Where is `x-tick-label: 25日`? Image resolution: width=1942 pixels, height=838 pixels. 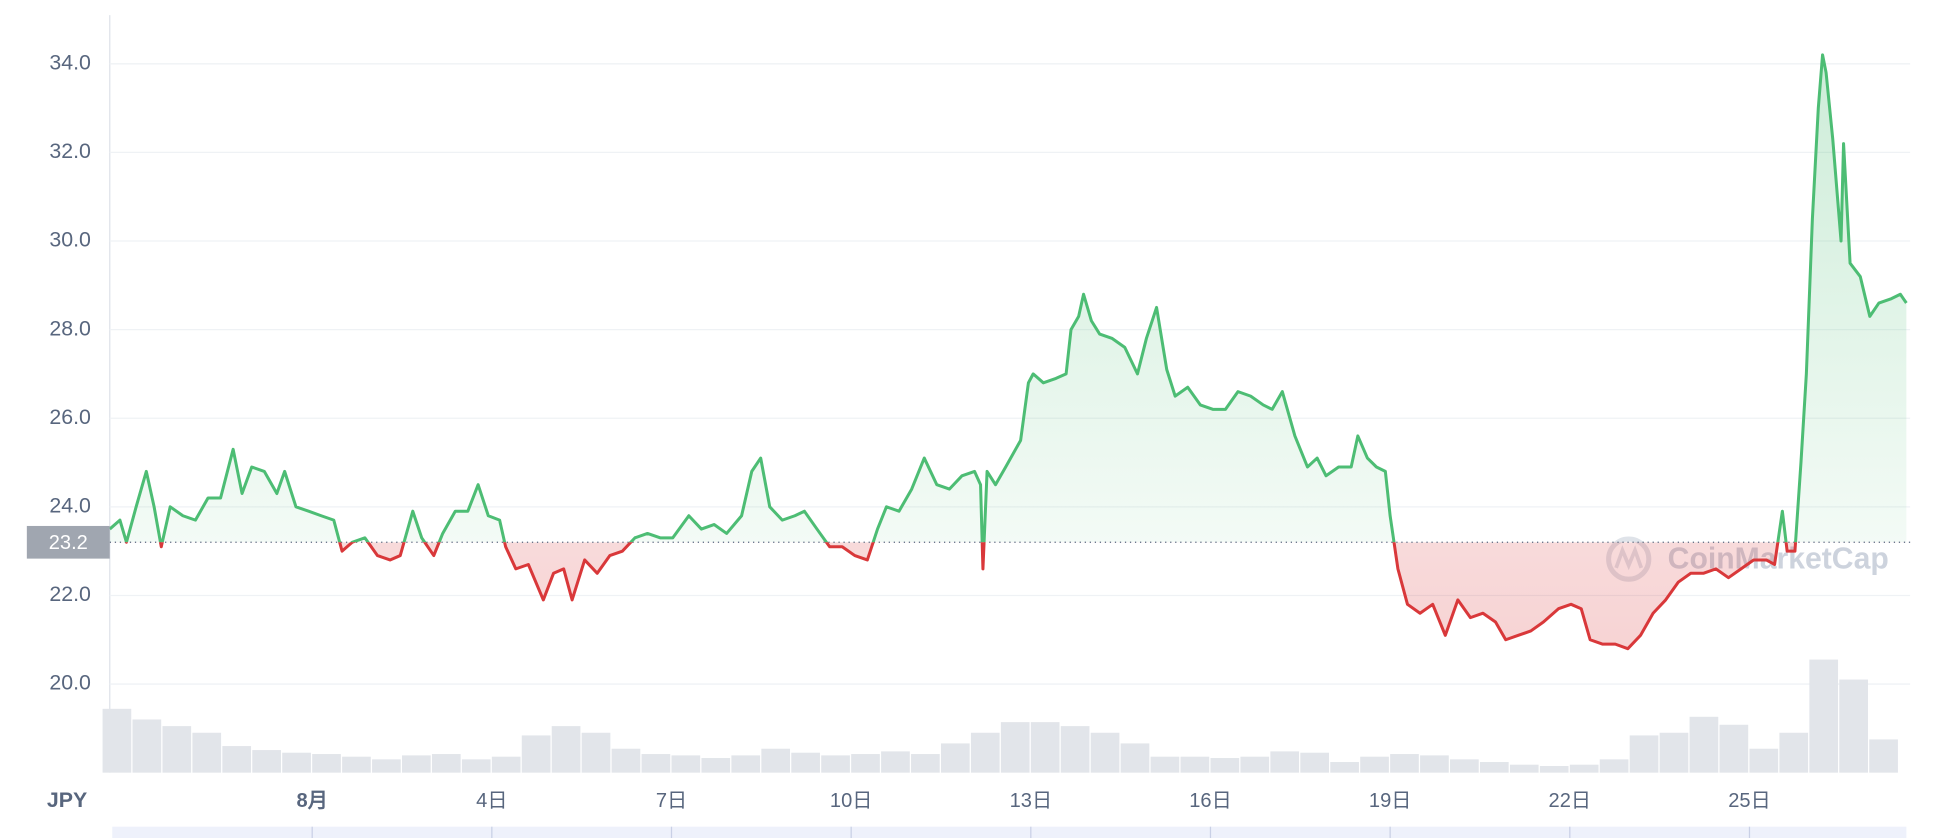
x-tick-label: 25日 is located at coordinates (1749, 801).